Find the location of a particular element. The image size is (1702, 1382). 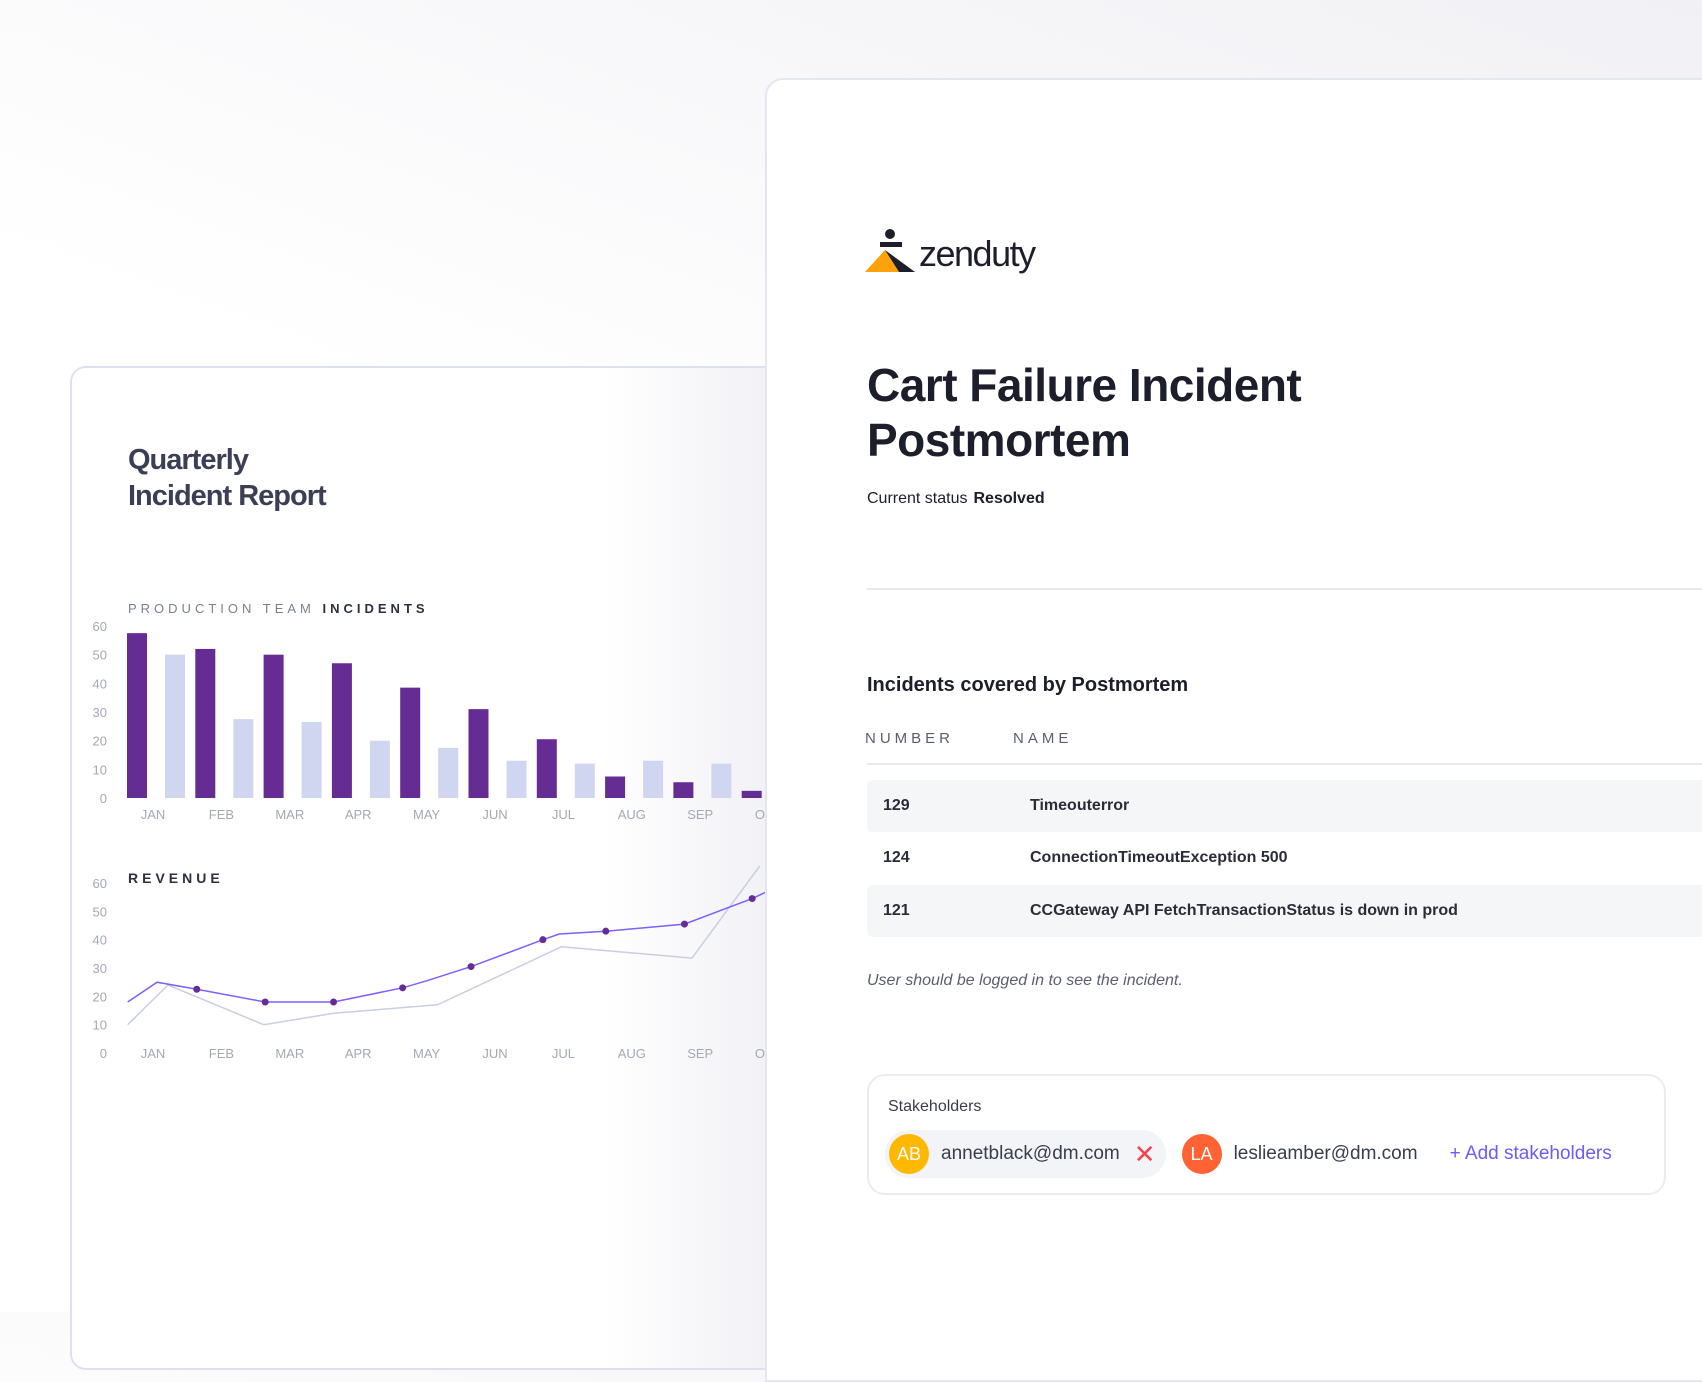

report-title-line: Incident Report is located at coordinates (227, 496).